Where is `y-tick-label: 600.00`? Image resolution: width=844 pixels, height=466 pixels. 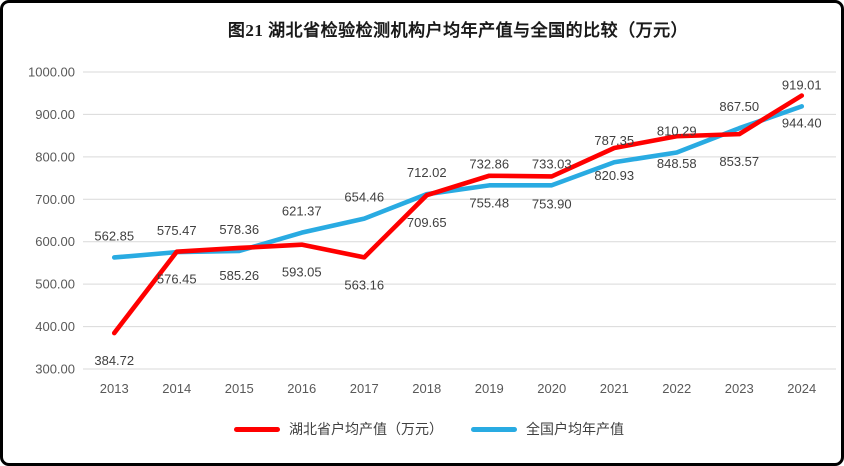
y-tick-label: 600.00 is located at coordinates (55, 241).